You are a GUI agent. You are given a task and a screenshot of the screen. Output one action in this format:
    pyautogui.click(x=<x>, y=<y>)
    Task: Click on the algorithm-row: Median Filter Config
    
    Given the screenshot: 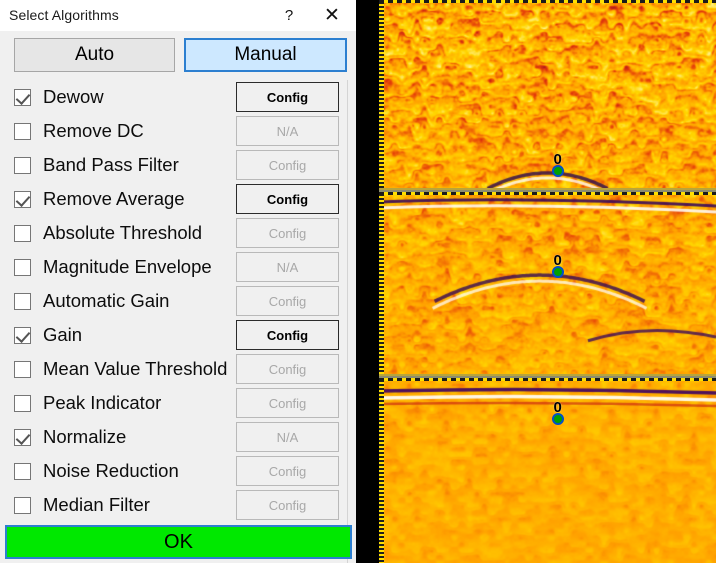 What is the action you would take?
    pyautogui.click(x=173, y=505)
    